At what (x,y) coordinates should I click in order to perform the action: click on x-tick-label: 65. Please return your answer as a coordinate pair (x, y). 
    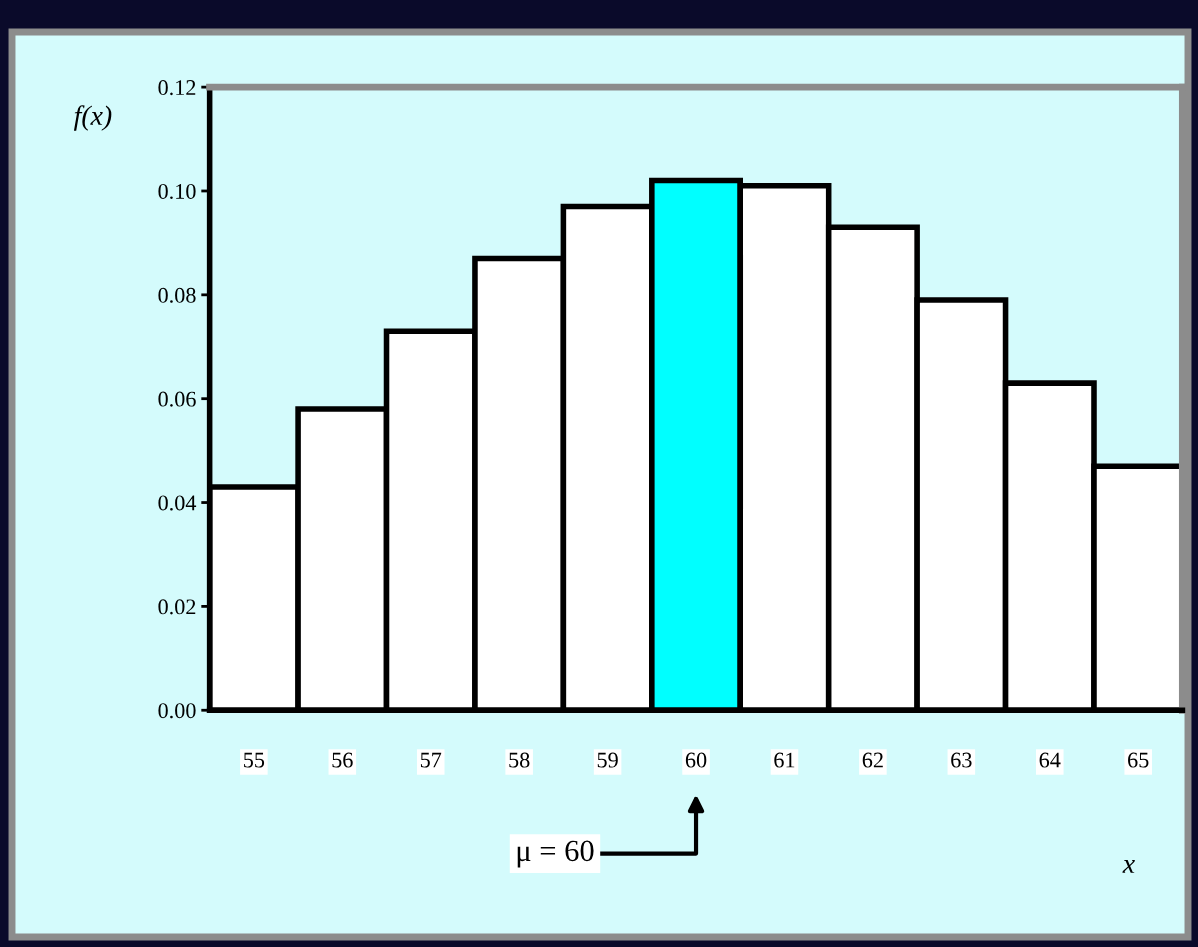
    Looking at the image, I should click on (1138, 760).